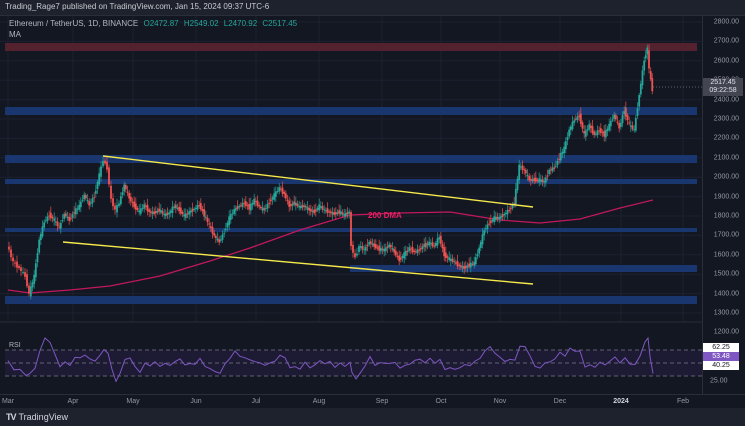 This screenshot has height=426, width=745. What do you see at coordinates (726, 119) in the screenshot?
I see `price-tick: 2300.00` at bounding box center [726, 119].